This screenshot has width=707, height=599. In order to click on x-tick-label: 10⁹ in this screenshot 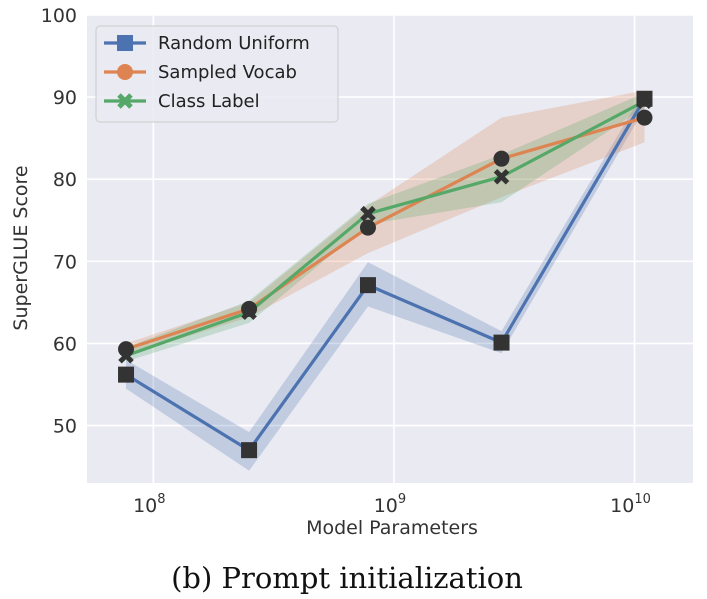, I will do `click(390, 504)`.